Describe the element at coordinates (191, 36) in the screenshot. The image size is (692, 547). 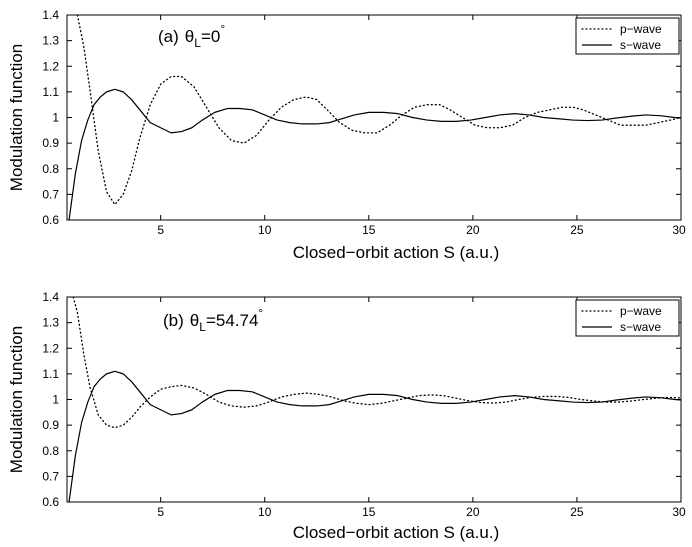
I see `panel-label: (a) θL=0°` at that location.